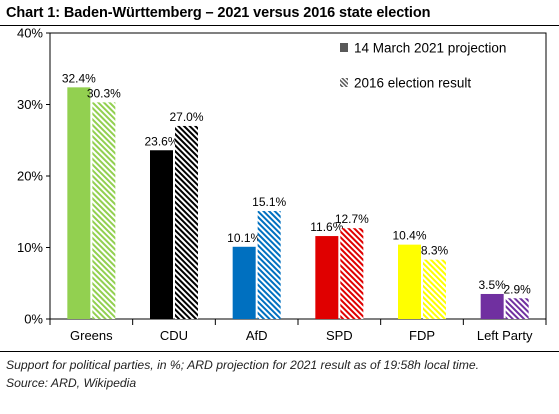 This screenshot has height=414, width=559. What do you see at coordinates (186, 117) in the screenshot?
I see `data-label: 27.0%` at bounding box center [186, 117].